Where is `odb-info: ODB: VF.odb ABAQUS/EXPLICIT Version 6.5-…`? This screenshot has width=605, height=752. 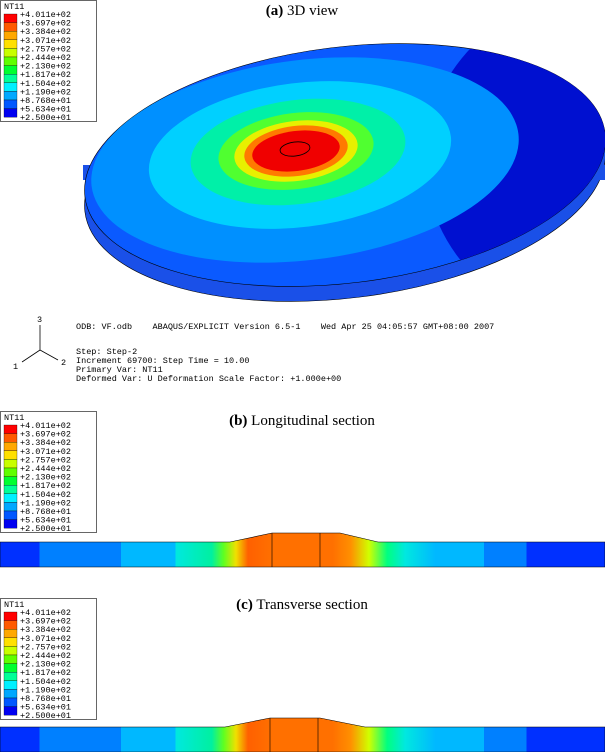 odb-info: ODB: VF.odb ABAQUS/EXPLICIT Version 6.5-… is located at coordinates (285, 327).